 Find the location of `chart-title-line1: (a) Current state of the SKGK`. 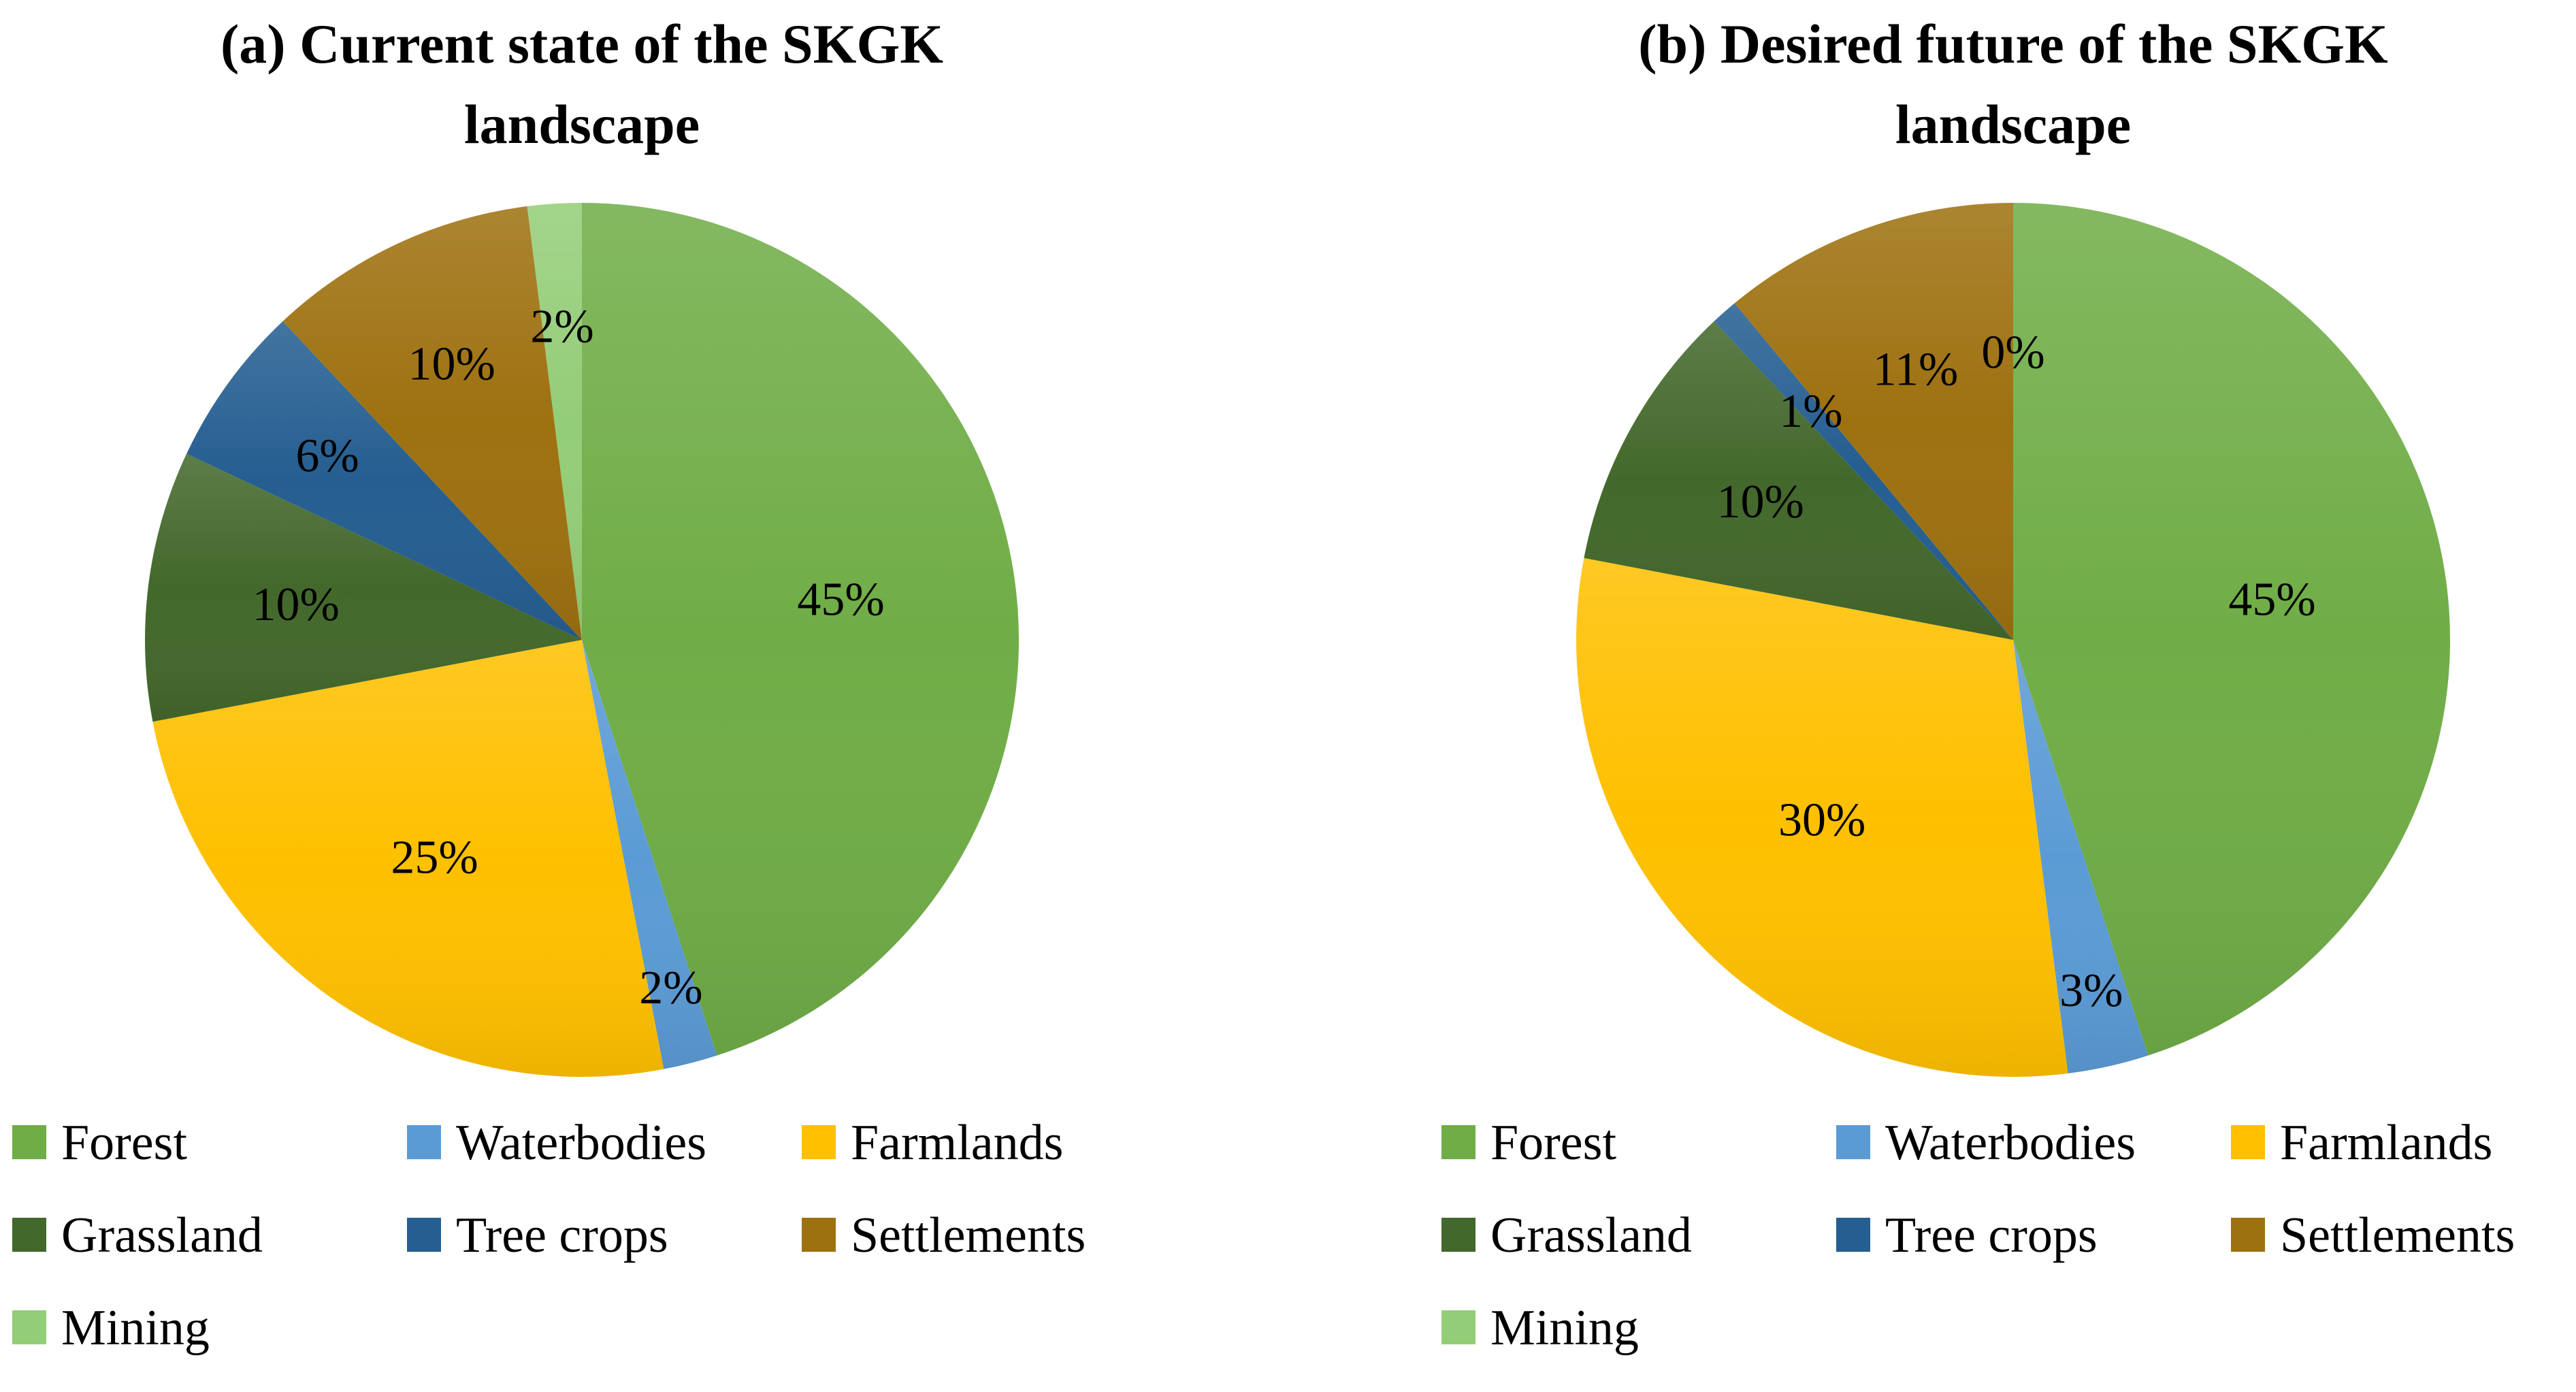

chart-title-line1: (a) Current state of the SKGK is located at coordinates (582, 44).